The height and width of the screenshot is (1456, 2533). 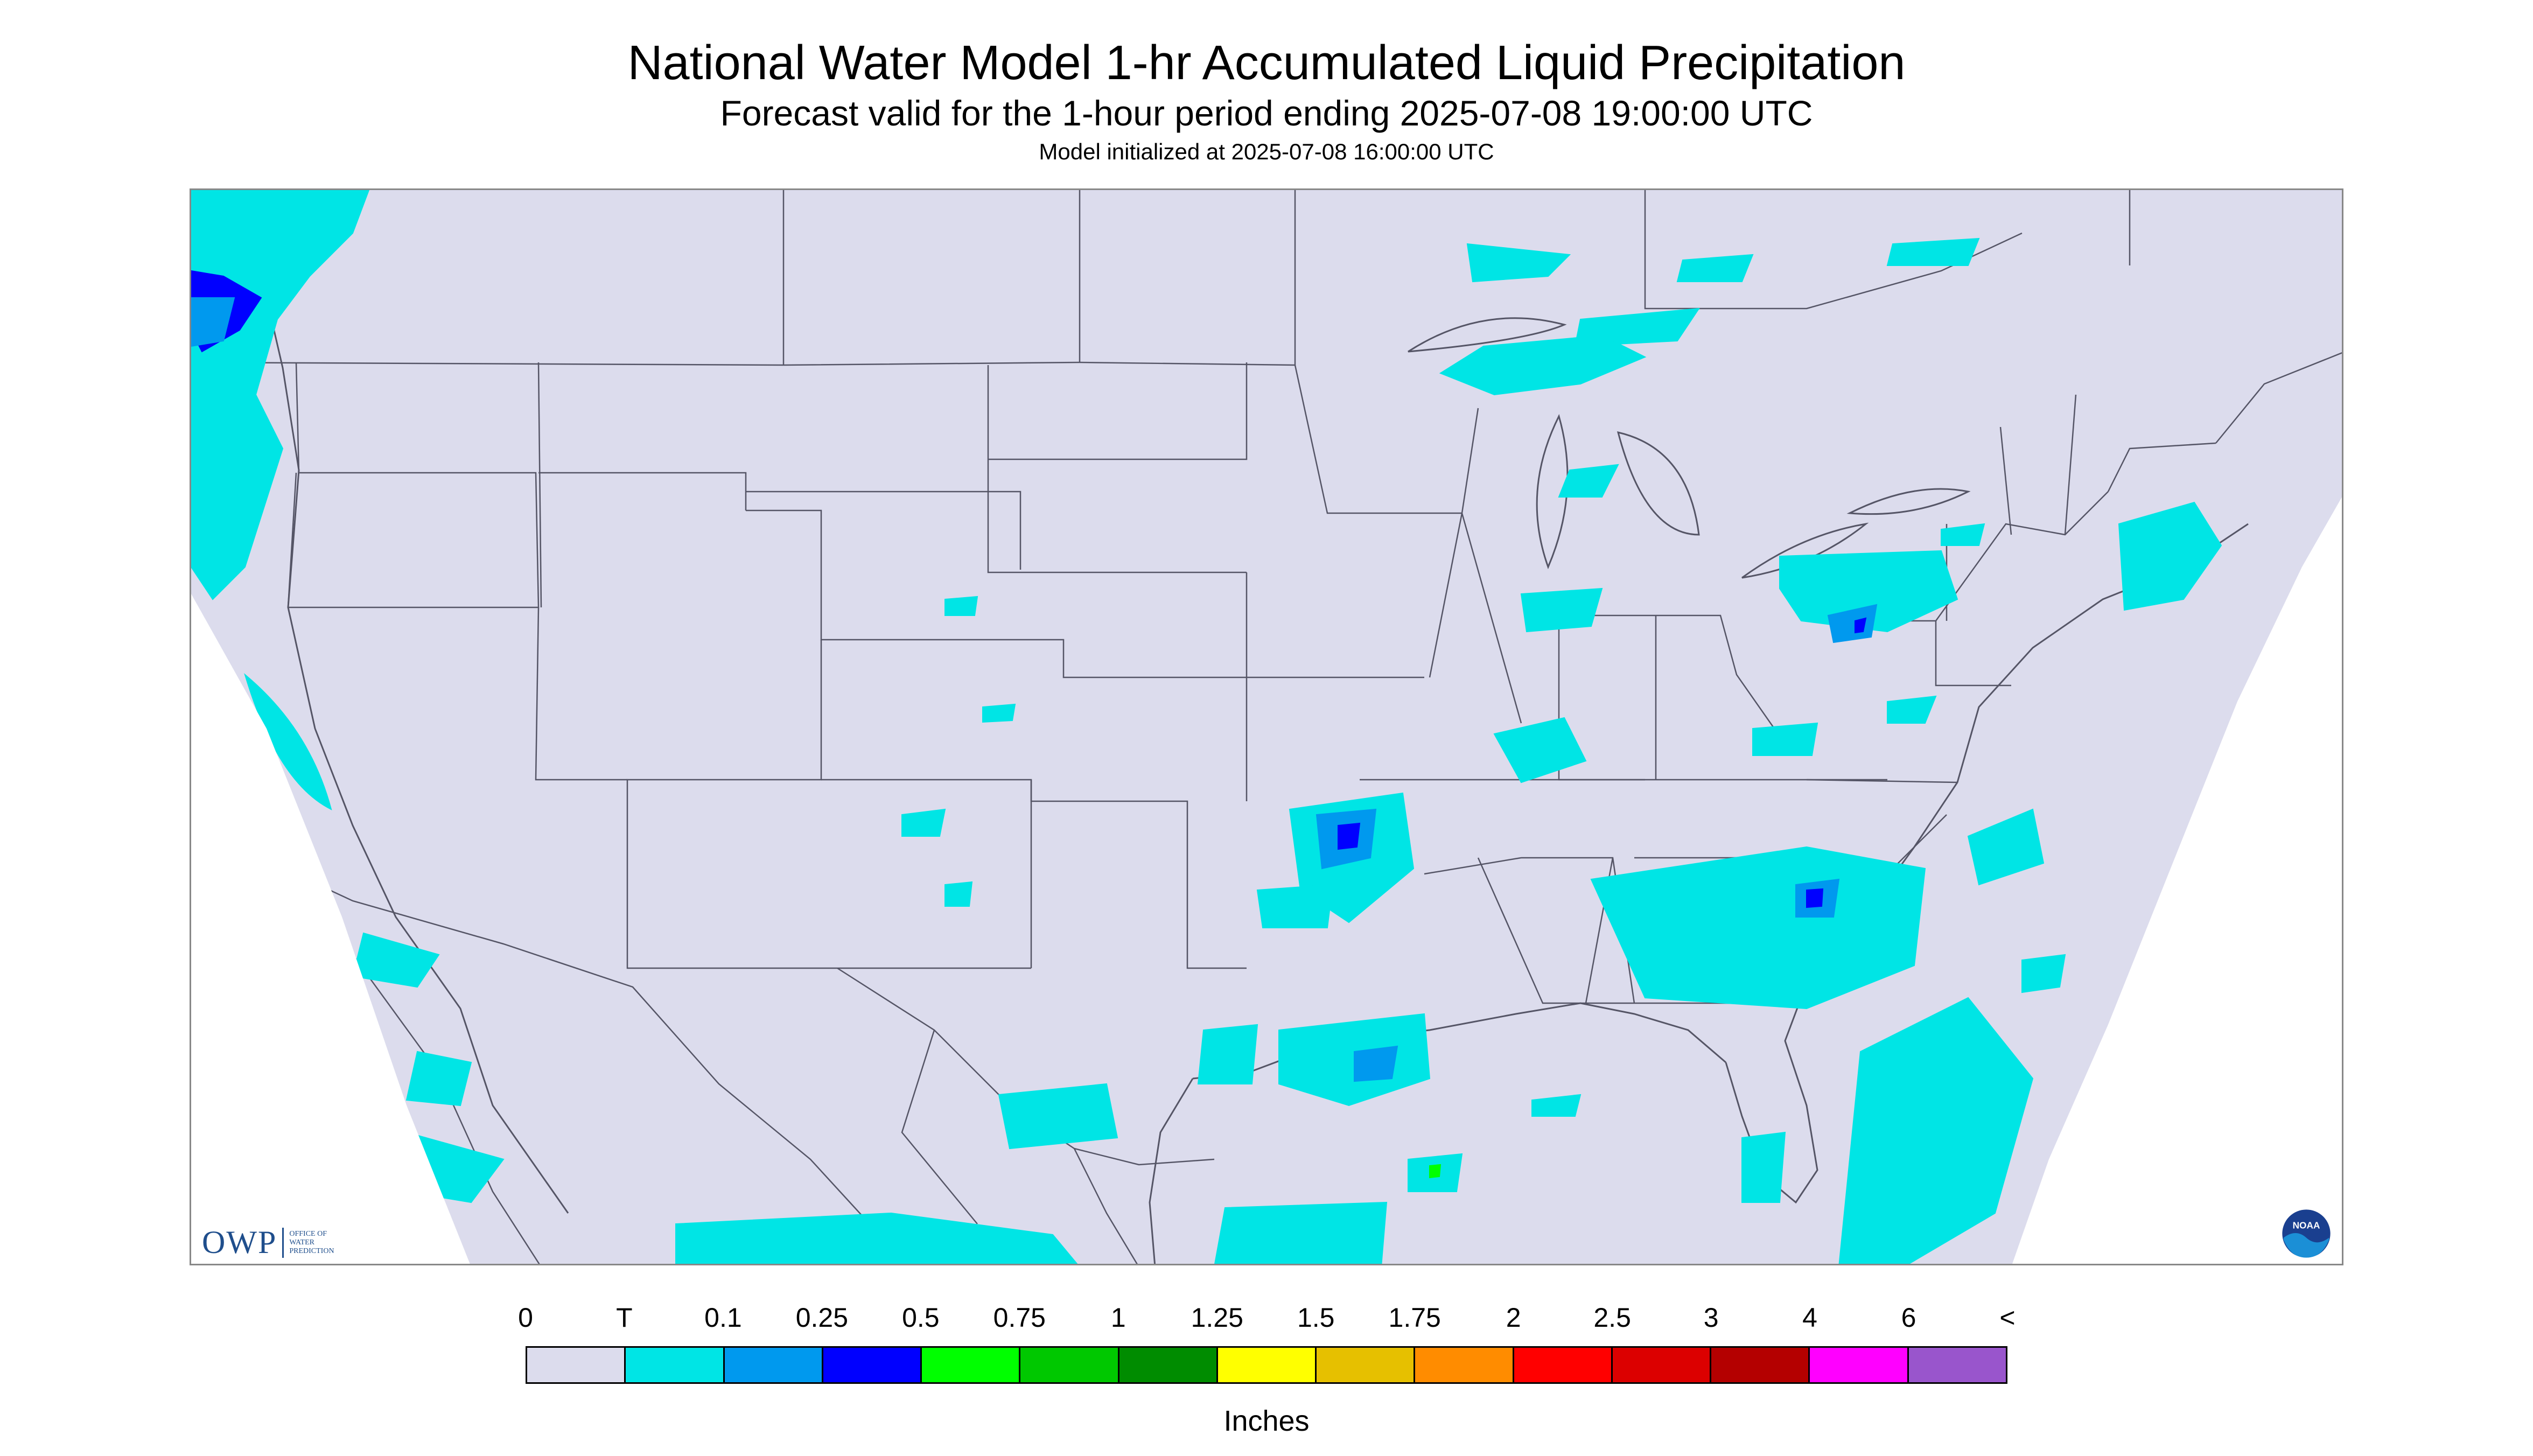 I want to click on legend-label: 2.5, so click(x=1612, y=1318).